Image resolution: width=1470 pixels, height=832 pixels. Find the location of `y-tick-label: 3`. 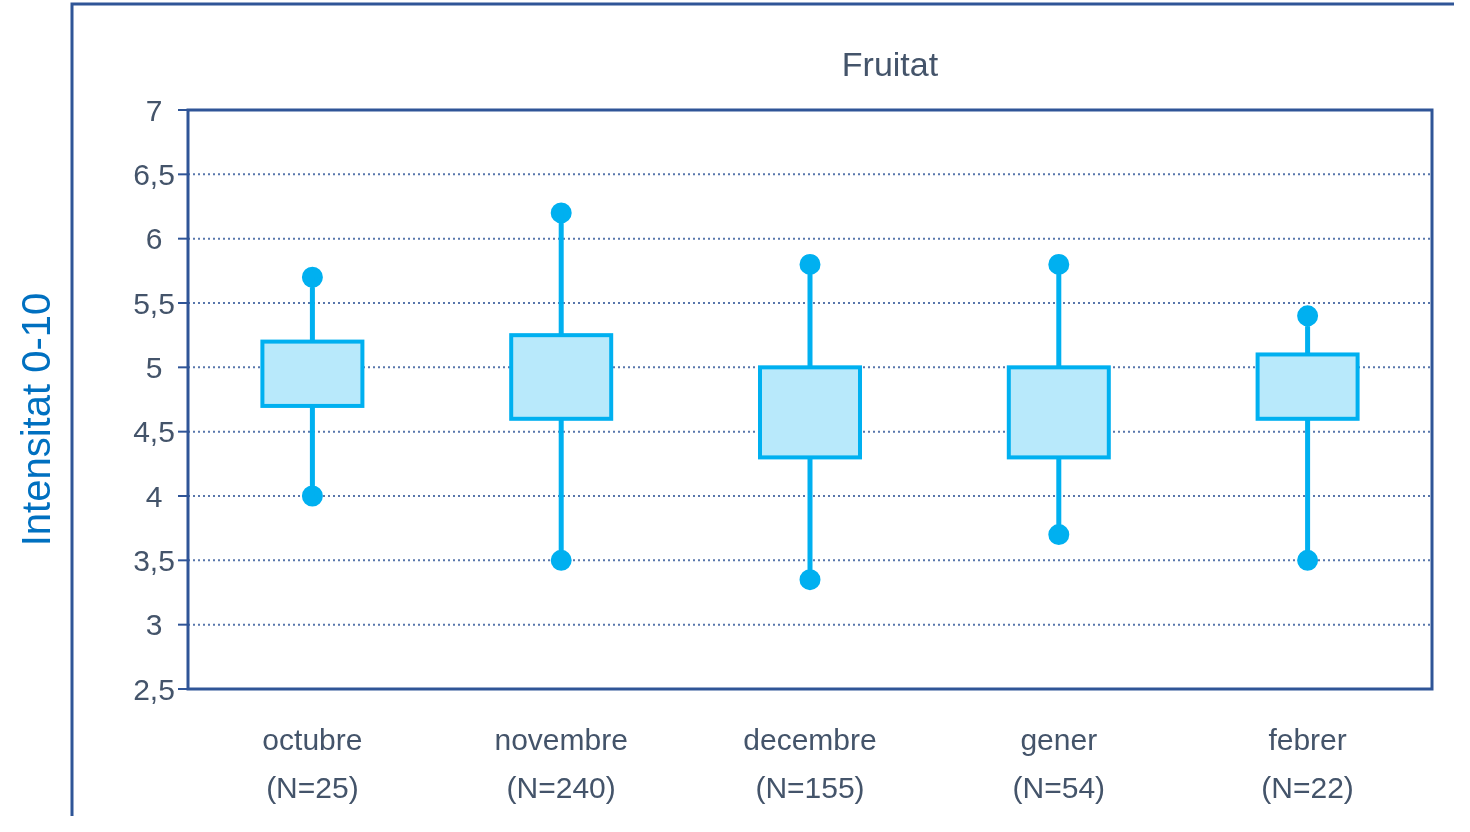

y-tick-label: 3 is located at coordinates (154, 625).